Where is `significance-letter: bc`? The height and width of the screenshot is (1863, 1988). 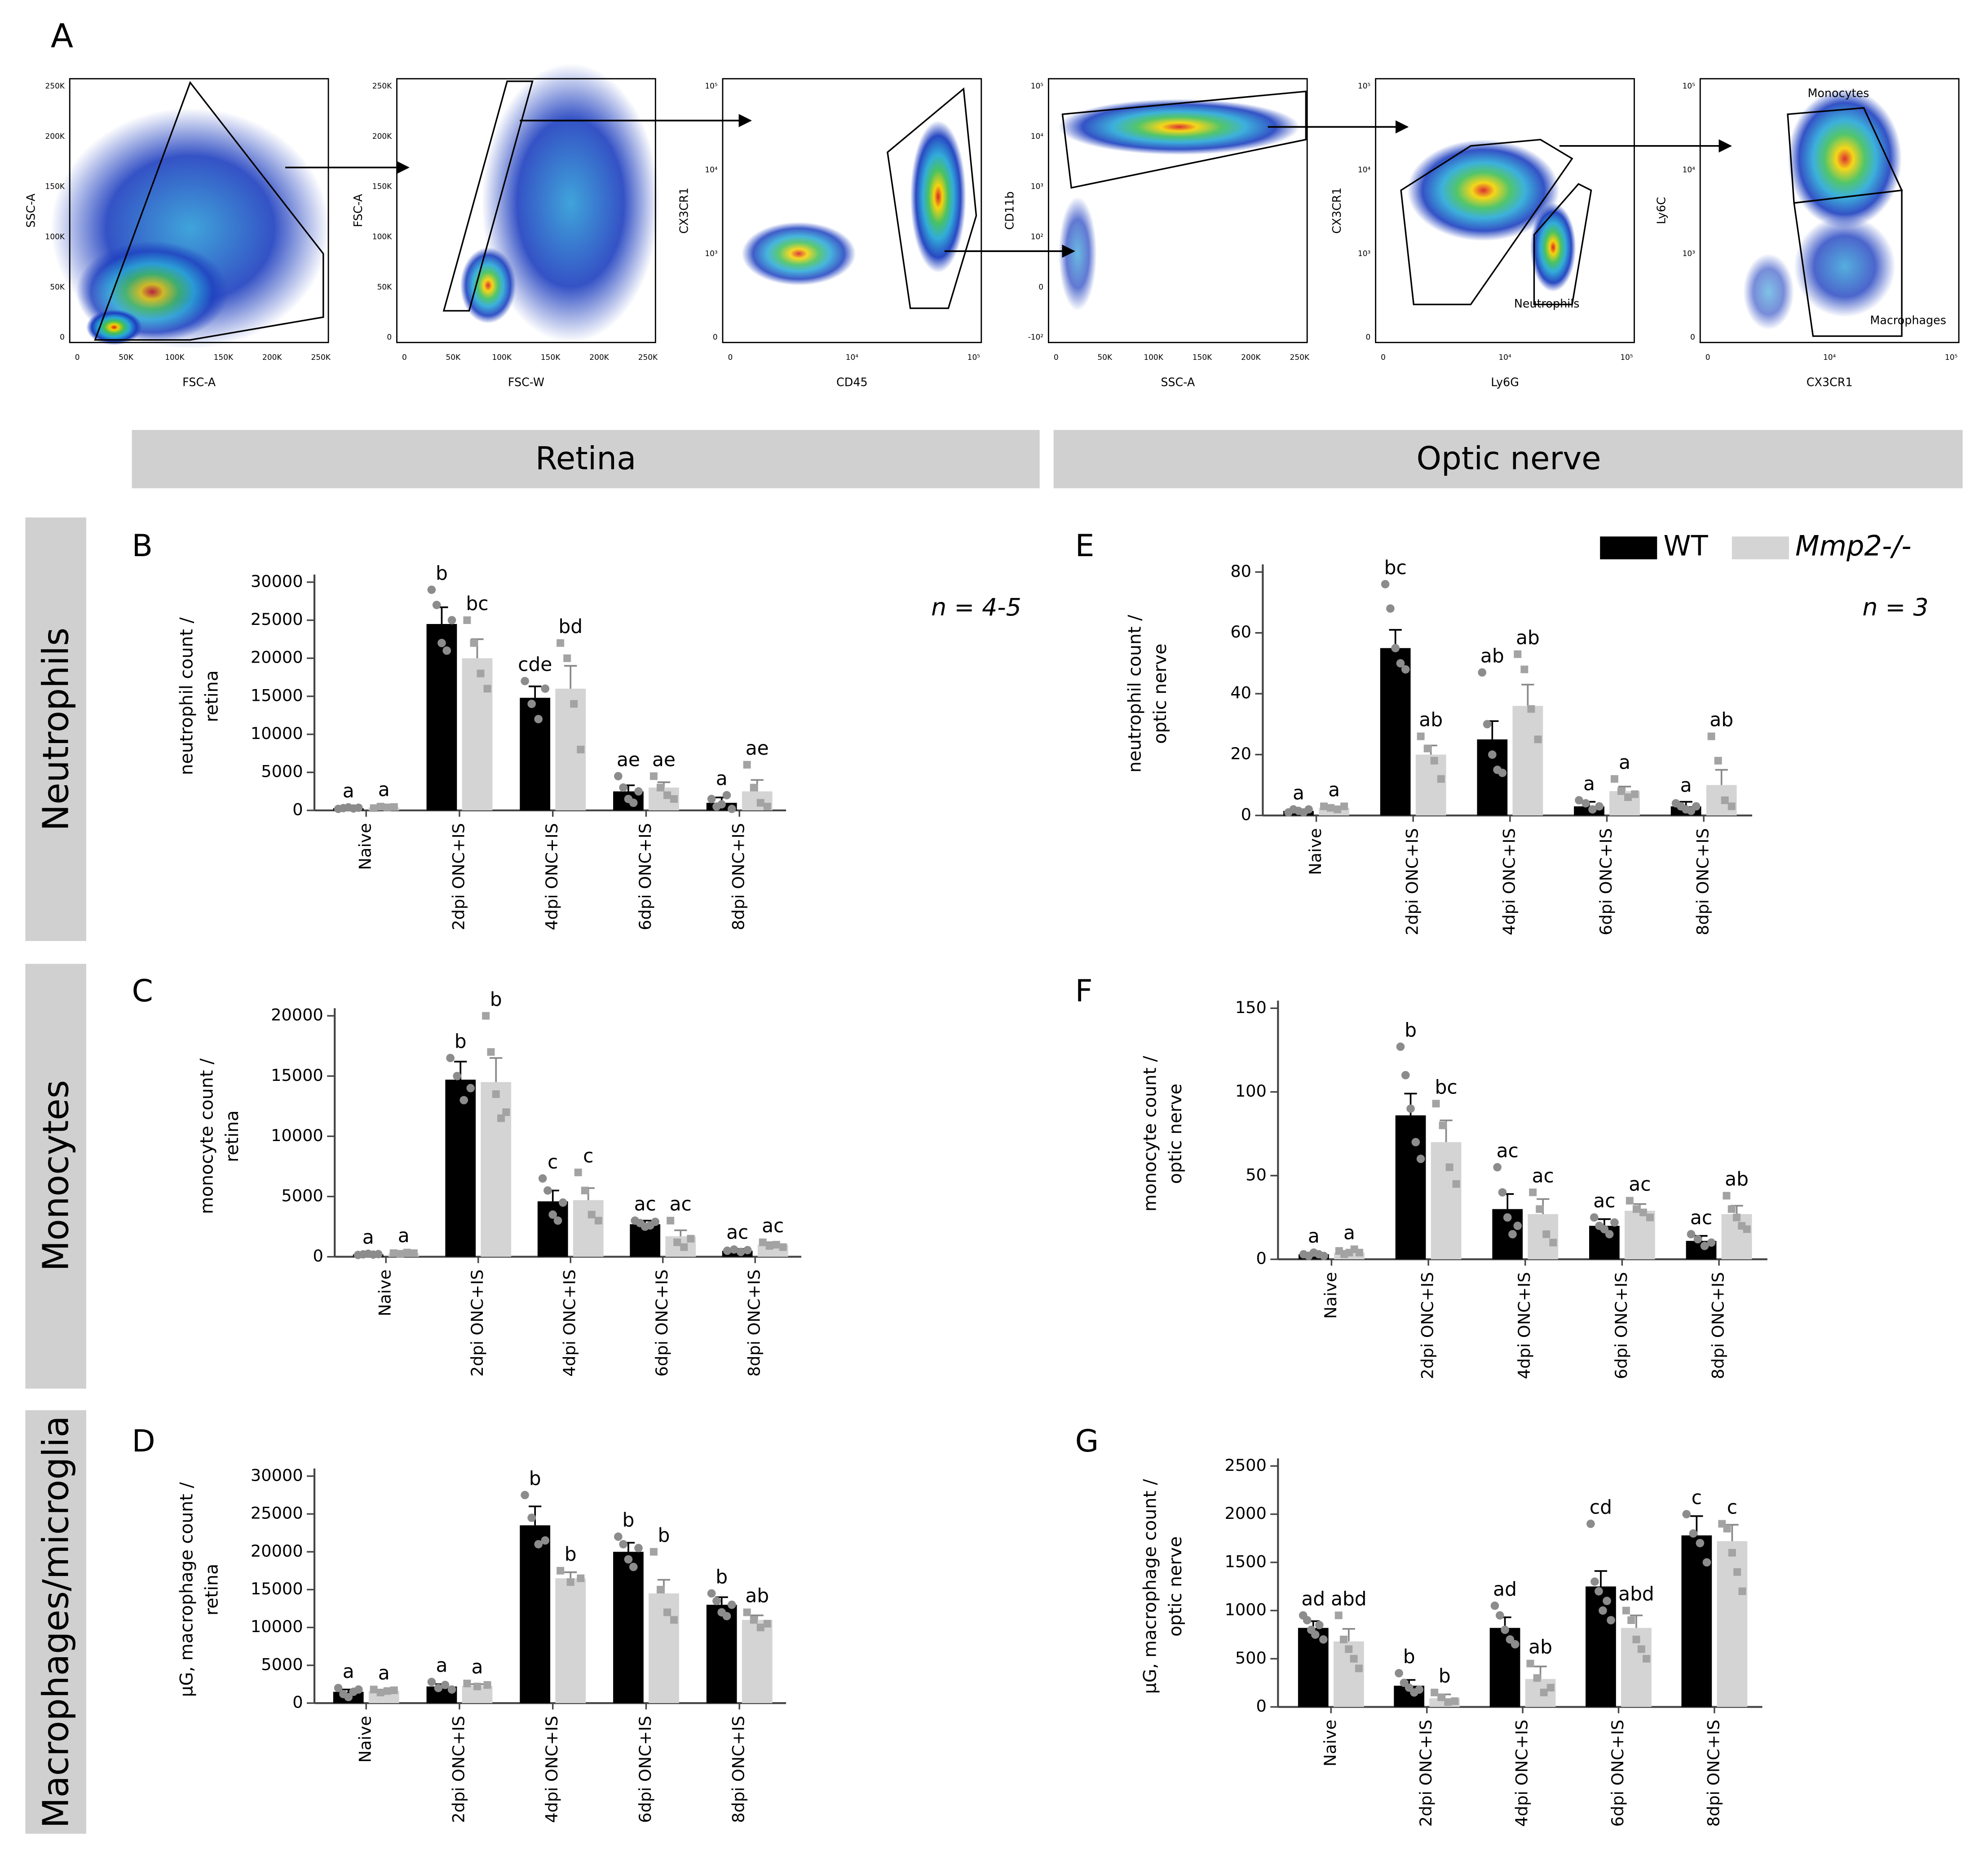 significance-letter: bc is located at coordinates (1446, 1087).